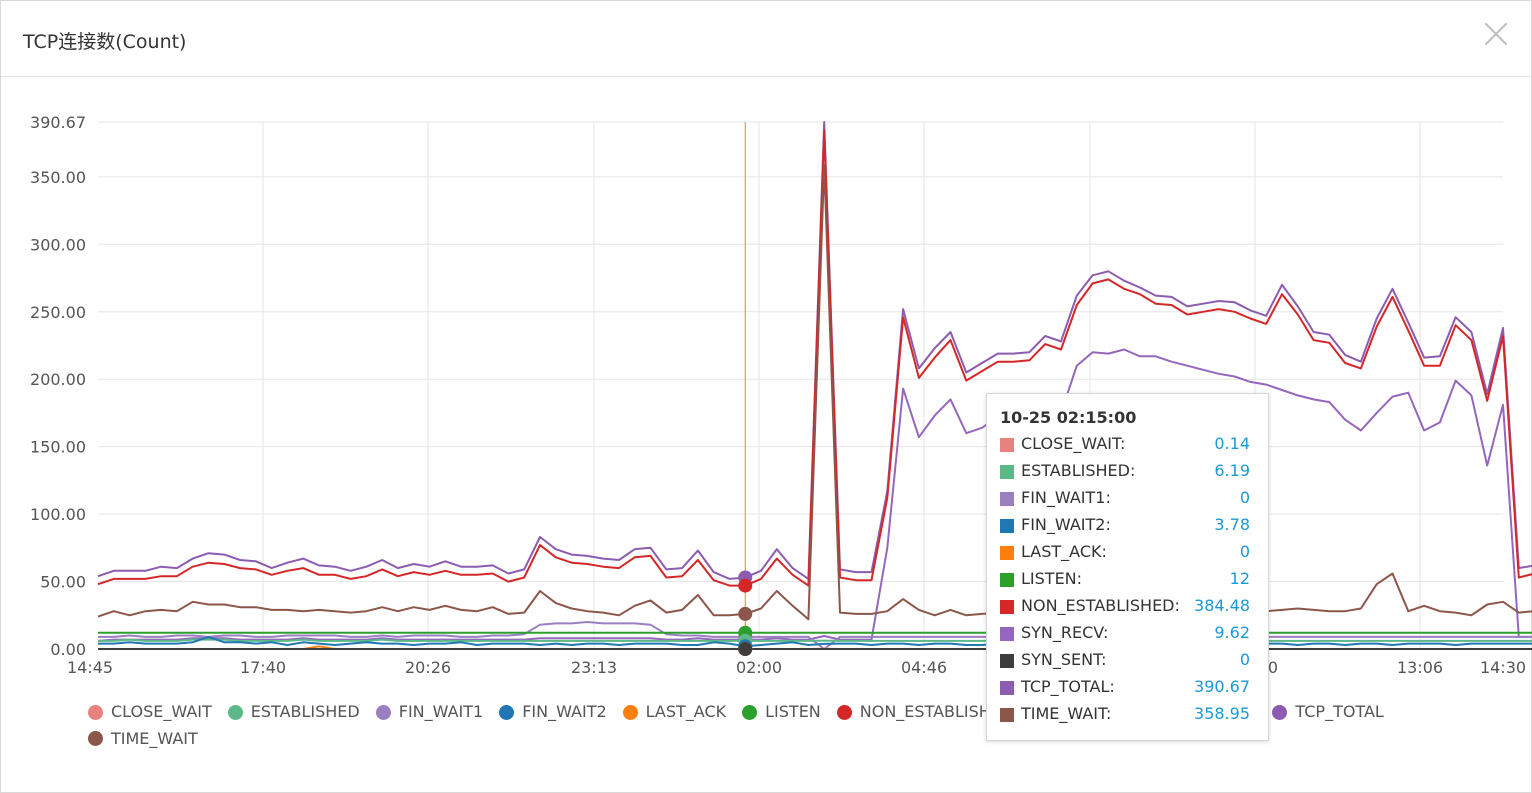 This screenshot has height=793, width=1532. Describe the element at coordinates (263, 667) in the screenshot. I see `x-tick-label: 17:40` at that location.